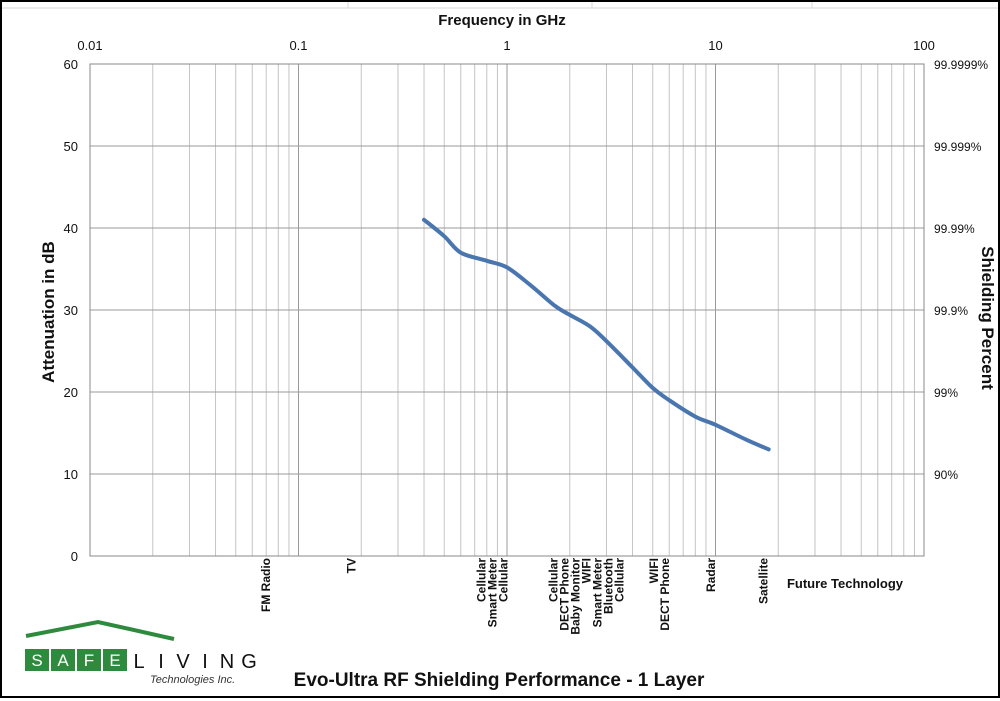 The height and width of the screenshot is (701, 1000). What do you see at coordinates (961, 270) in the screenshot?
I see `y2-axis-ticks: 90% 99% 99.9% 99.99% 99.999% 99.9999%` at bounding box center [961, 270].